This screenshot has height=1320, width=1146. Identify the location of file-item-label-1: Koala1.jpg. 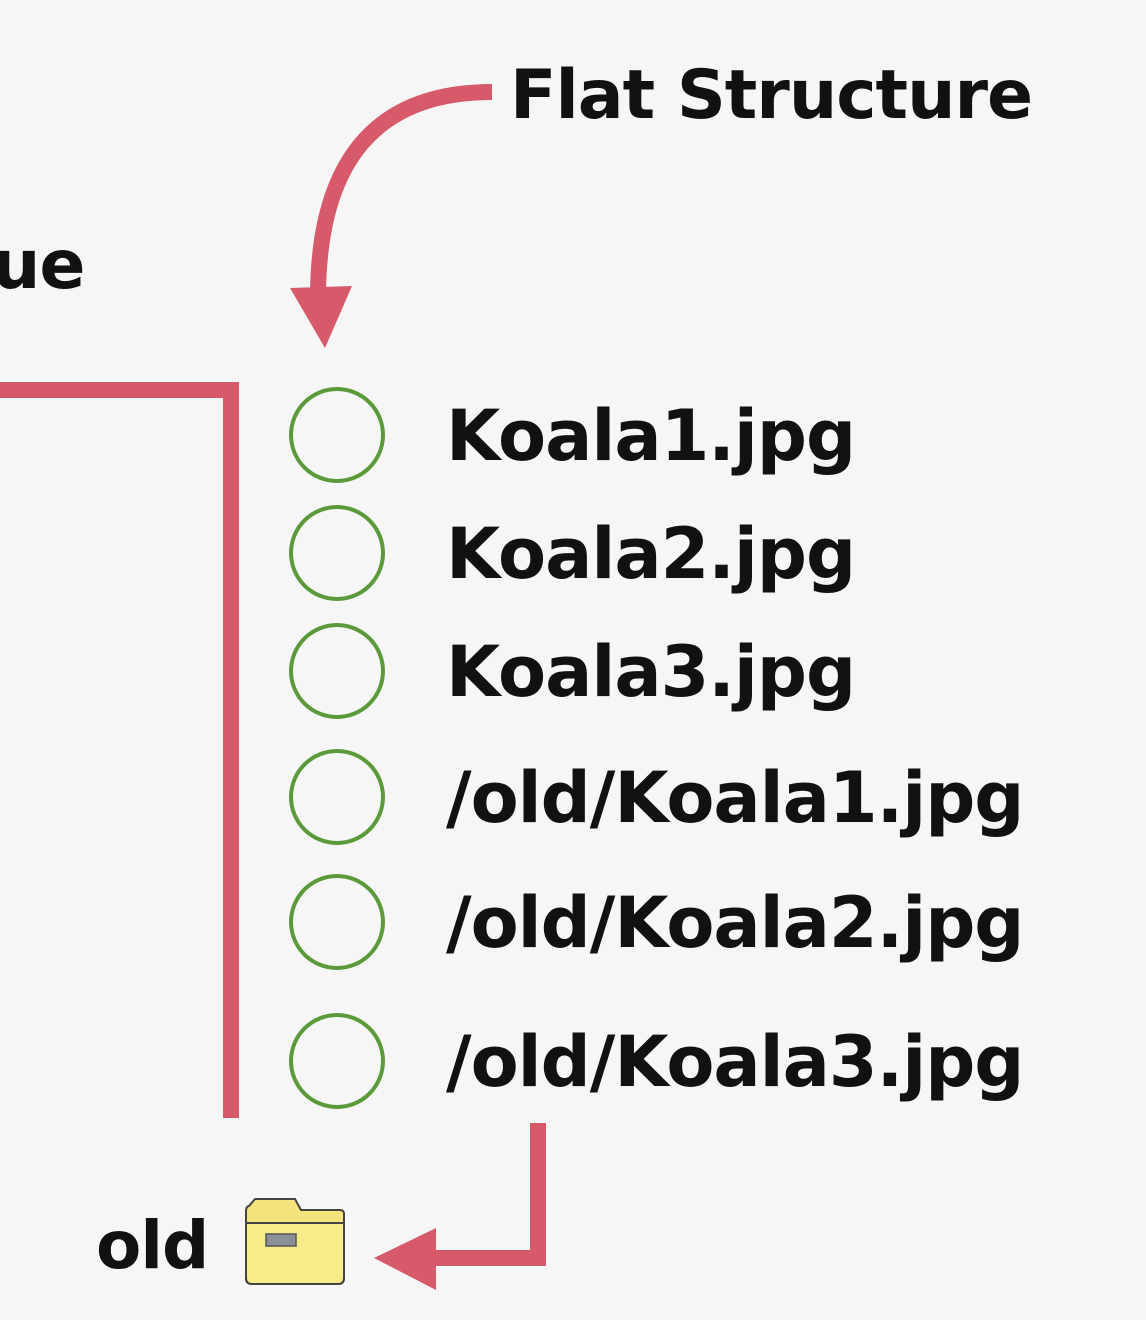
(651, 436).